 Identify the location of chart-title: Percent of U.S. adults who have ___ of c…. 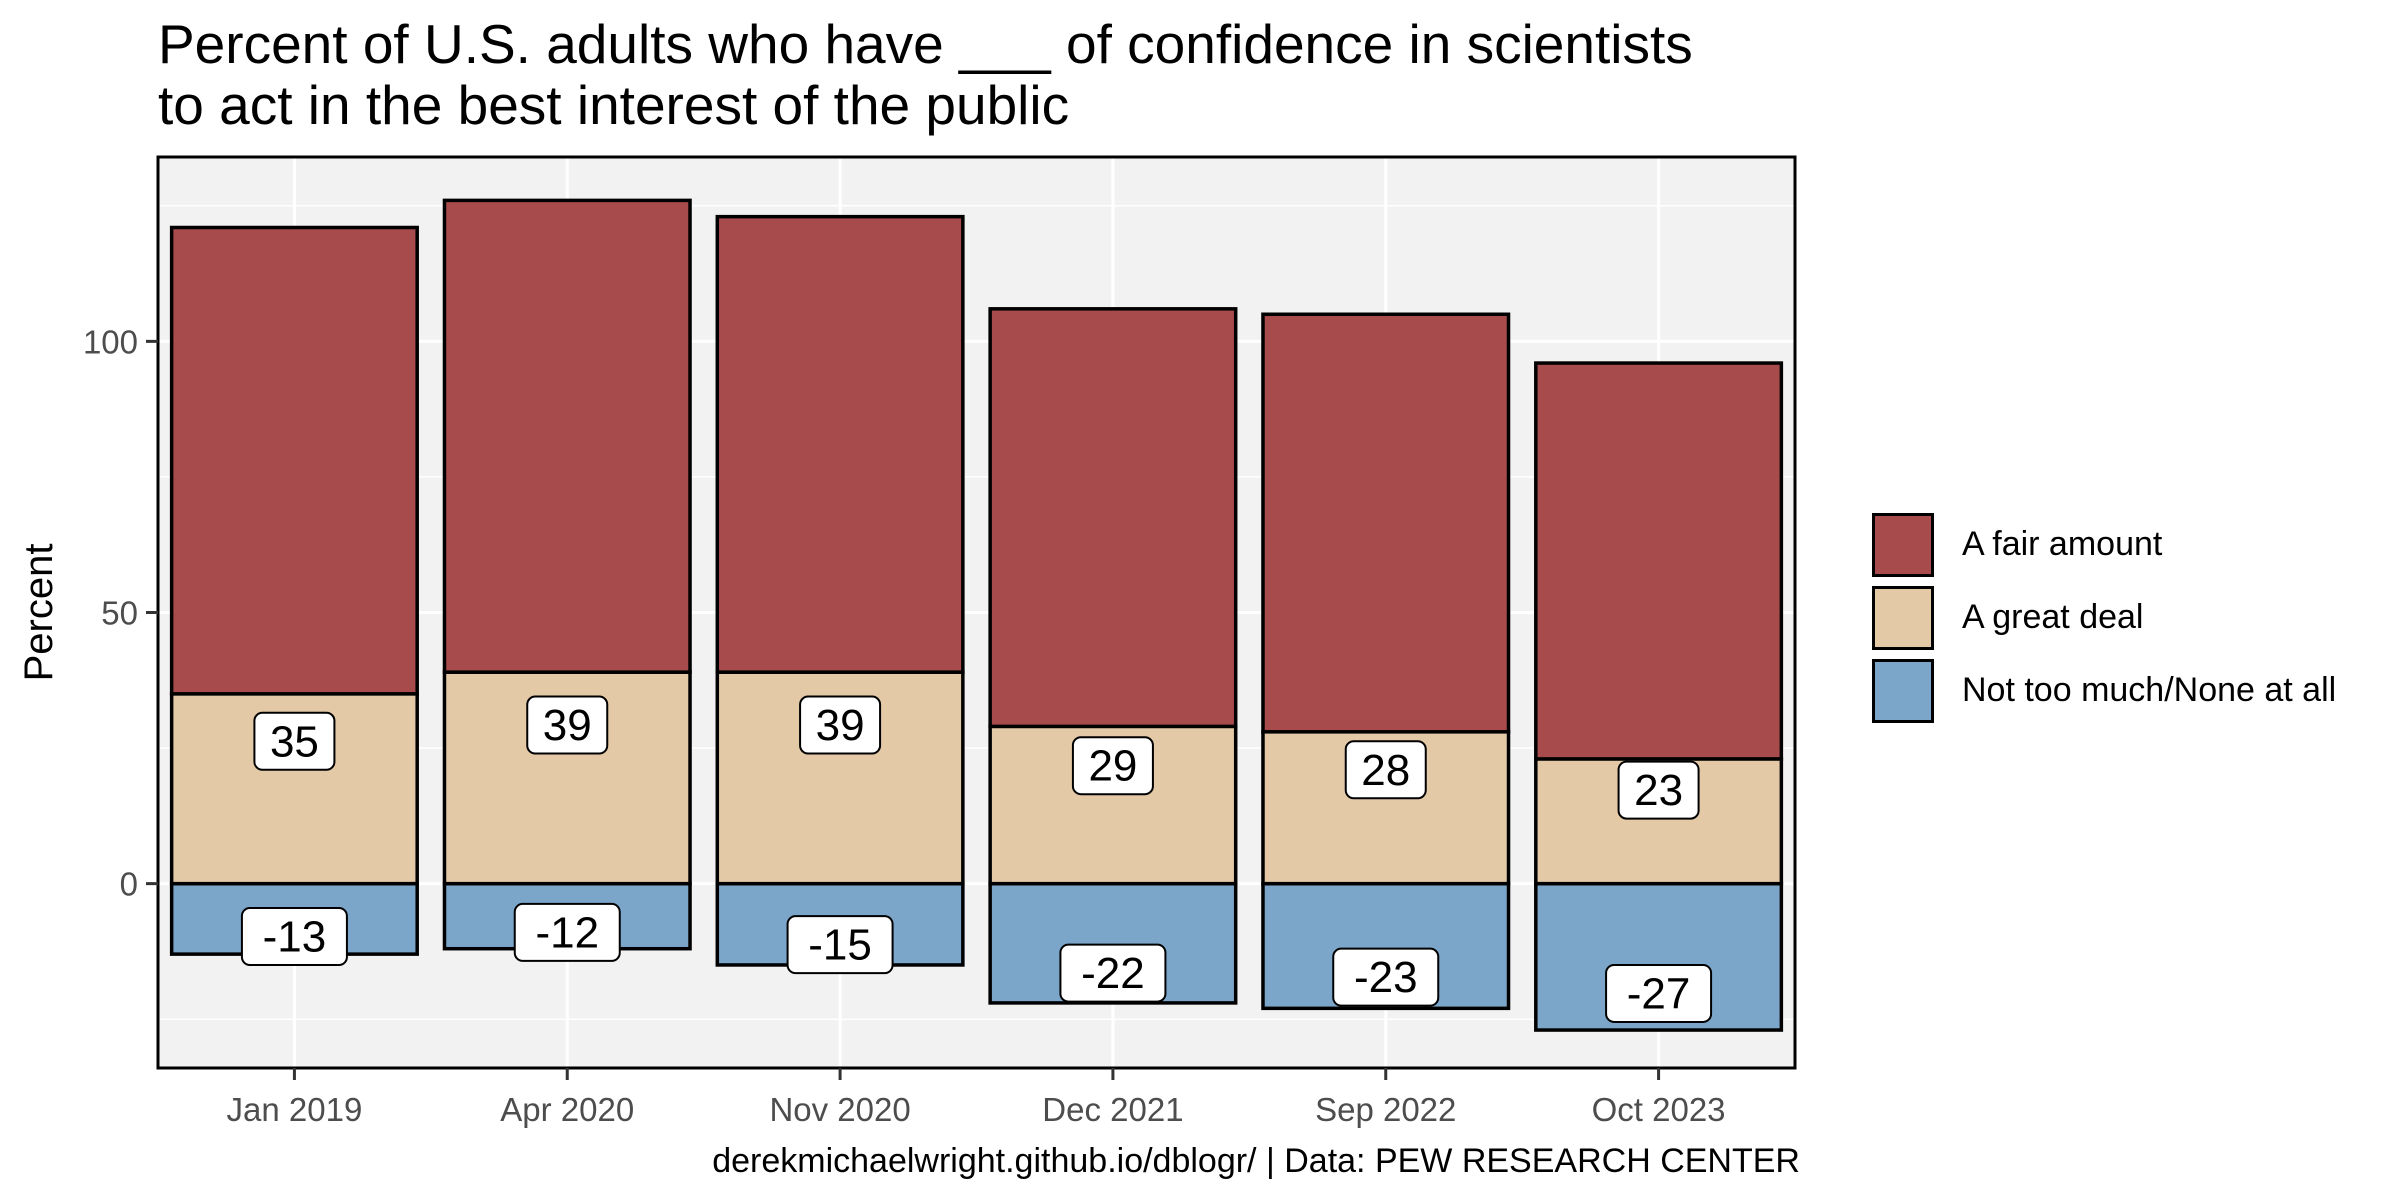
(1058, 75).